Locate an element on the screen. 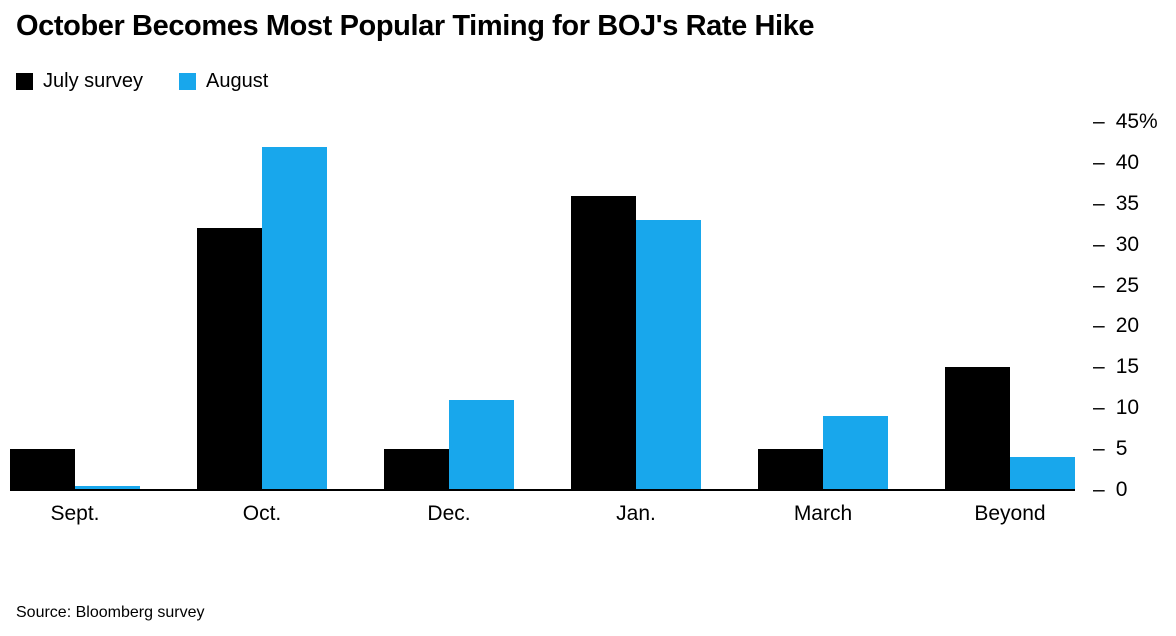  bar-julysurvey-oct is located at coordinates (229, 359).